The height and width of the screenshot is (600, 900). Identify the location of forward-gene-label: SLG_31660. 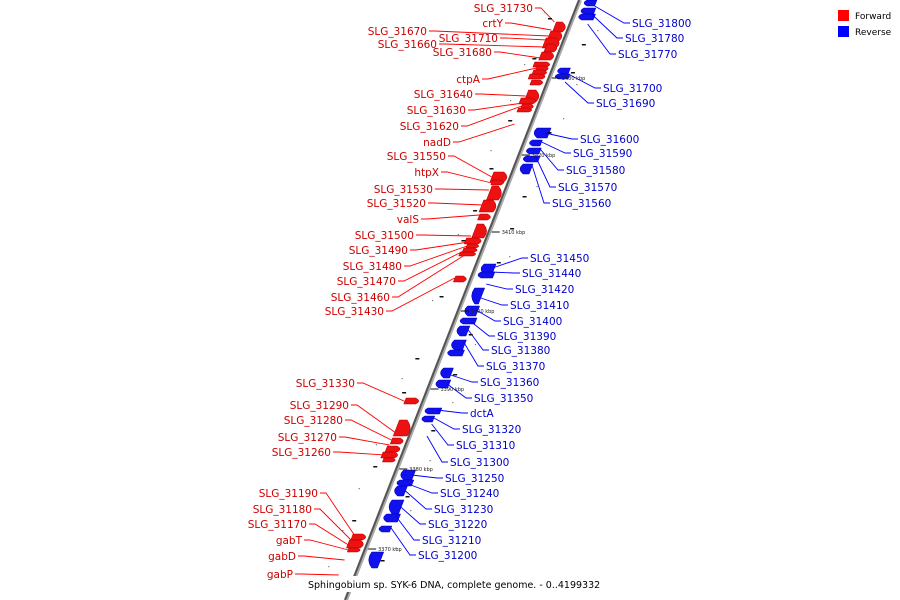
(407, 45).